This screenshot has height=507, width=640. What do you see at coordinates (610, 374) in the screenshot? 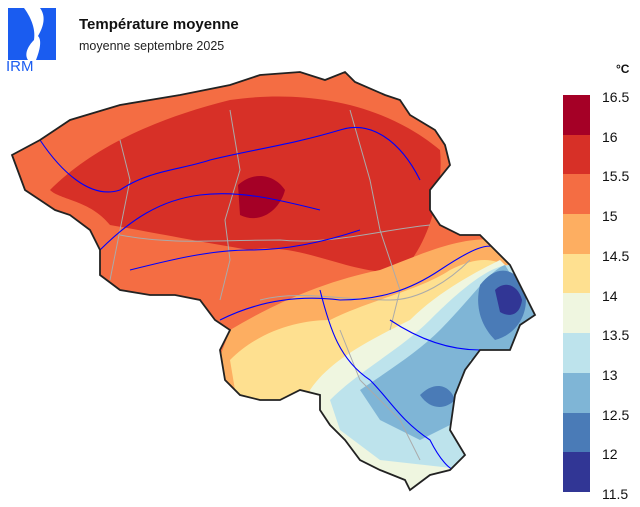
I see `legend-label: 13` at bounding box center [610, 374].